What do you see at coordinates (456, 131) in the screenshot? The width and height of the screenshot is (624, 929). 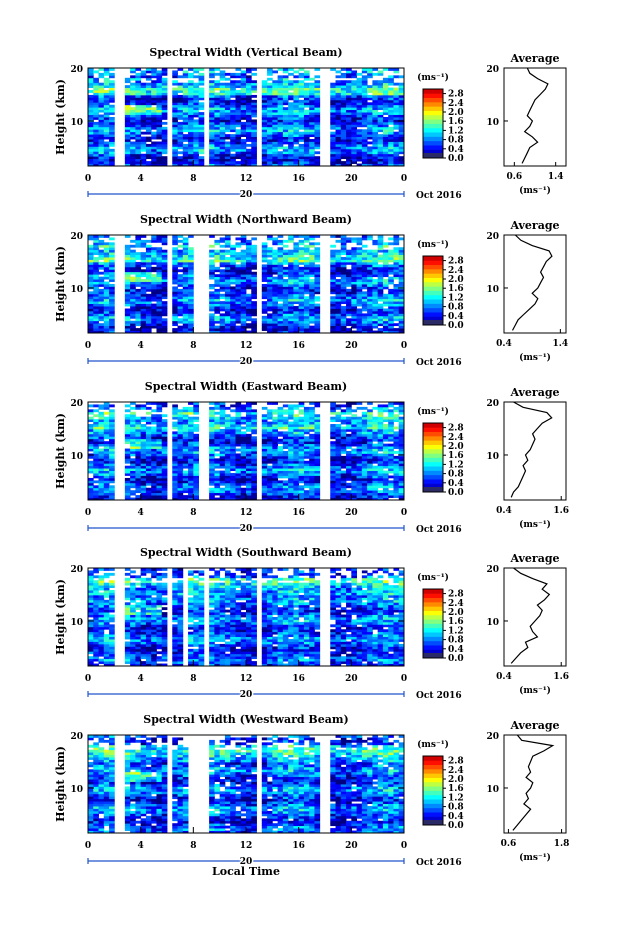 I see `colorbar-tick-label: 1.2` at bounding box center [456, 131].